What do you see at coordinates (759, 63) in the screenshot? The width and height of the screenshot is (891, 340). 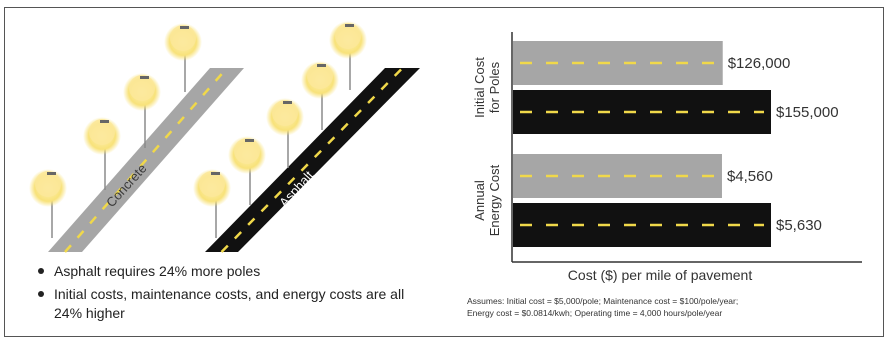 I see `bar-value-label: $126,000` at bounding box center [759, 63].